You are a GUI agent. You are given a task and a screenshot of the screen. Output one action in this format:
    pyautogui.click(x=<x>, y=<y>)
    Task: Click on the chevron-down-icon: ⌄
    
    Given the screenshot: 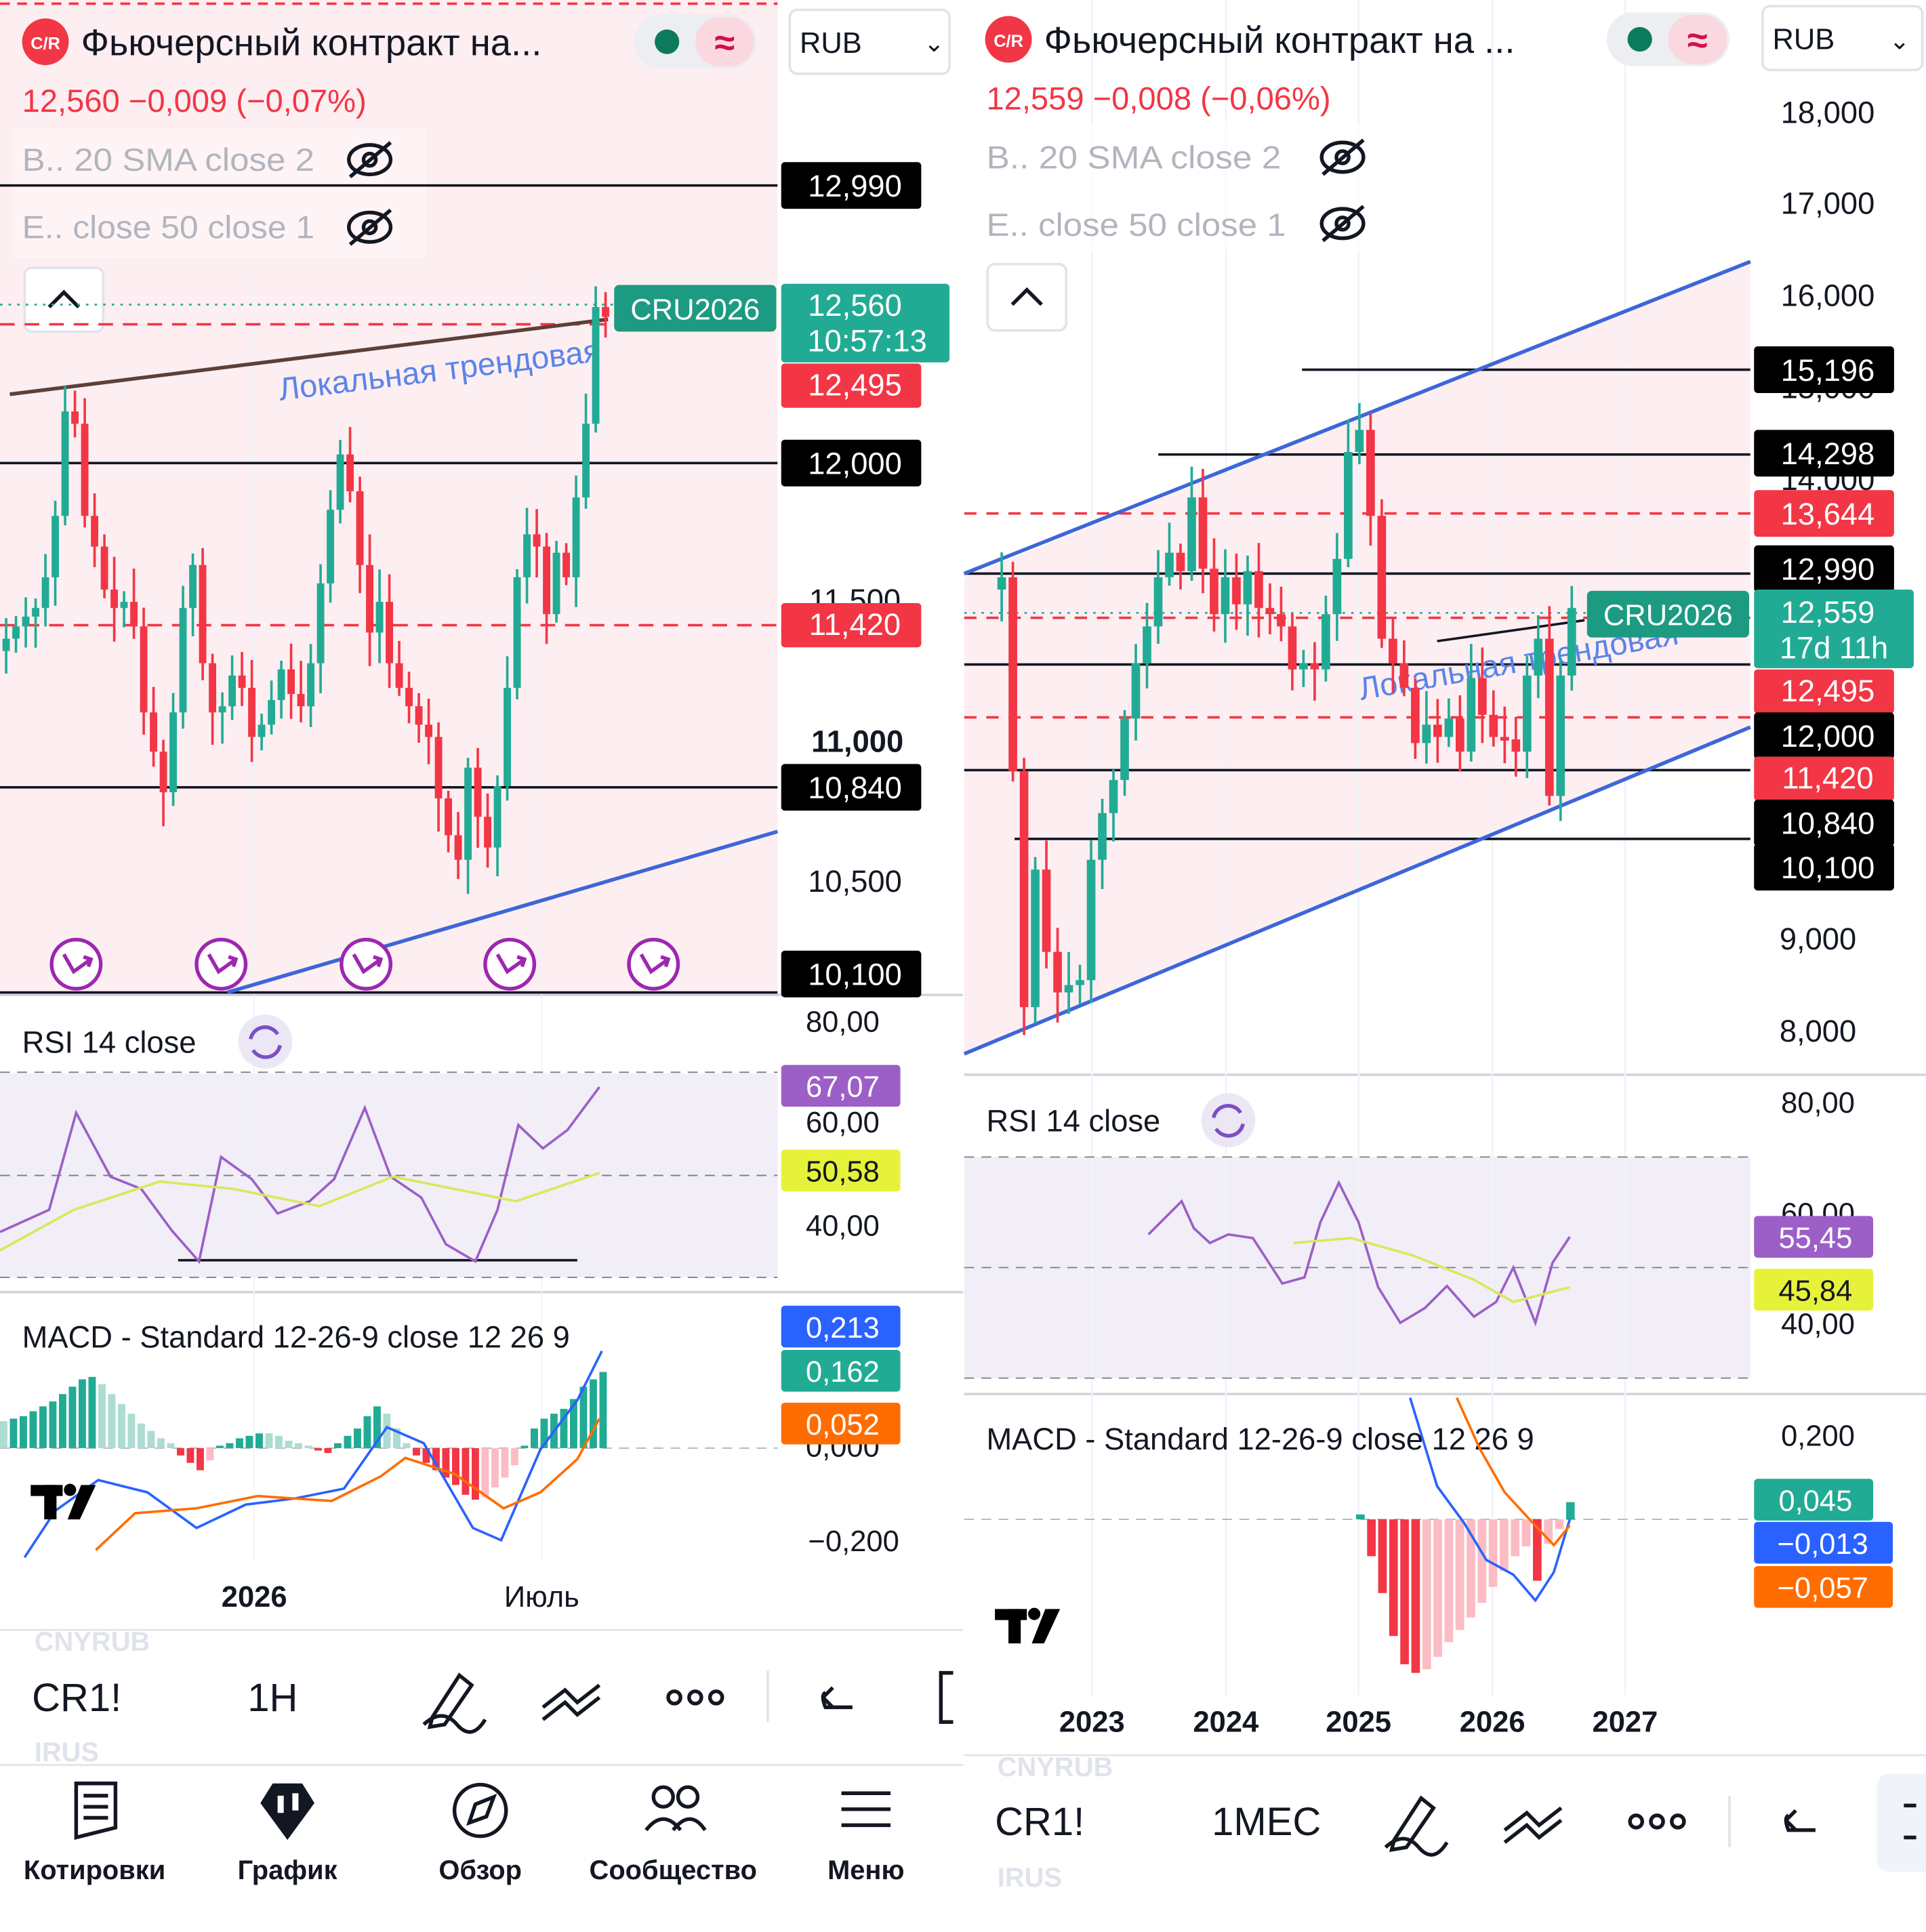 What is the action you would take?
    pyautogui.click(x=934, y=43)
    